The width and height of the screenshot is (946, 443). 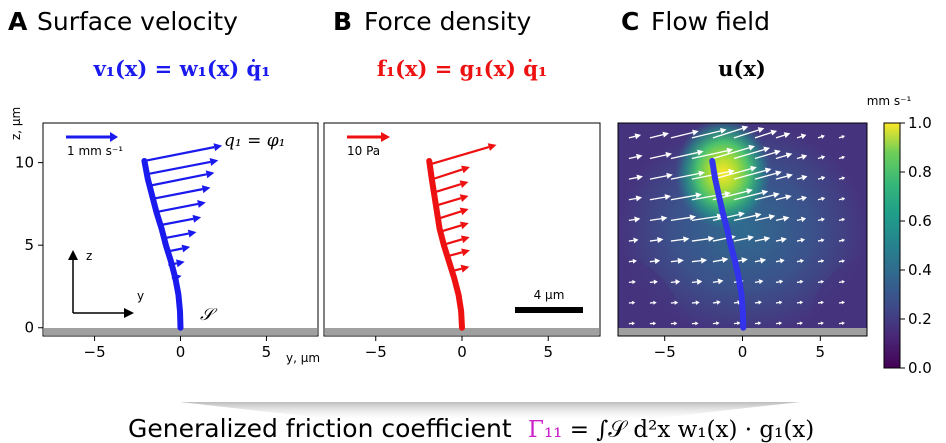 I want to click on filament, so click(x=162, y=244).